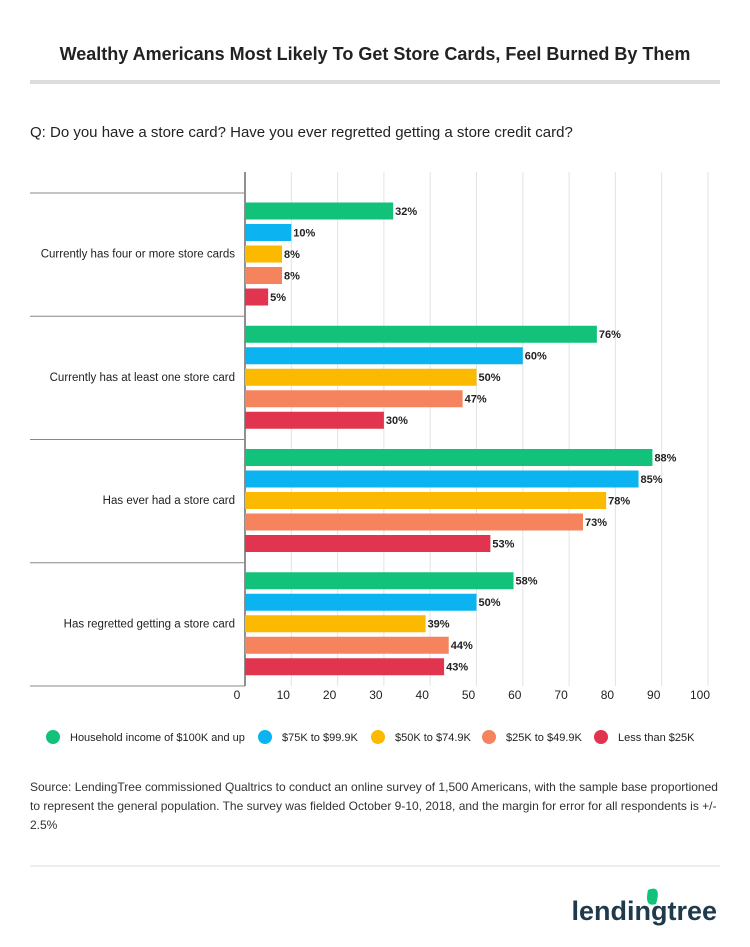 Image resolution: width=750 pixels, height=947 pixels. I want to click on category-label: Has regretted getting a store card, so click(149, 624).